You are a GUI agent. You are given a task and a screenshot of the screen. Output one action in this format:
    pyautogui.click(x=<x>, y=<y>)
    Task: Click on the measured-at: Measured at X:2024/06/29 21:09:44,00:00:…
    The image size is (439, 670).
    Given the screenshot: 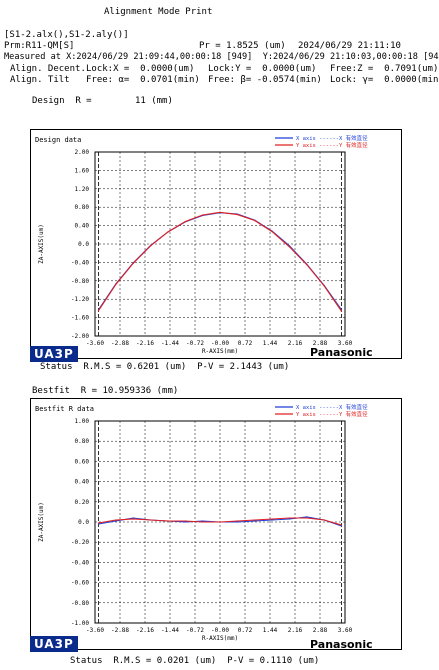 What is the action you would take?
    pyautogui.click(x=221, y=57)
    